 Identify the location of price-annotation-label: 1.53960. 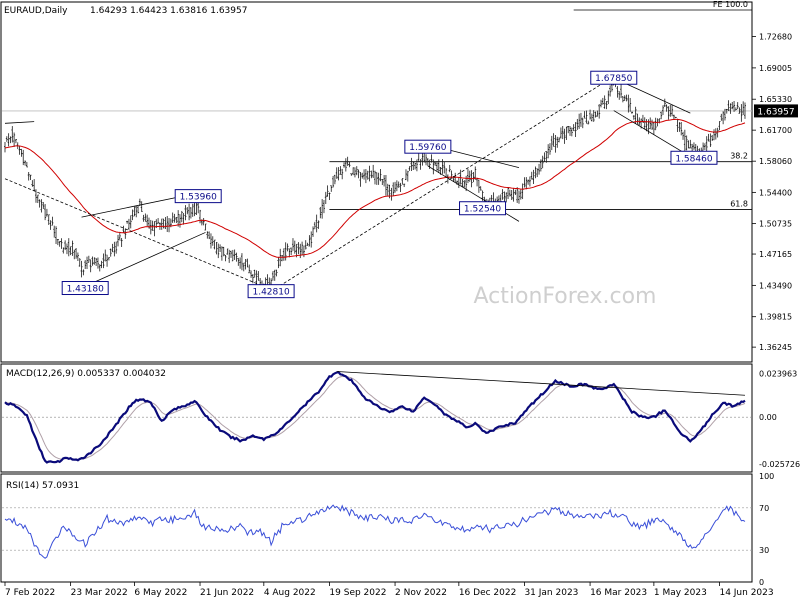
(198, 198).